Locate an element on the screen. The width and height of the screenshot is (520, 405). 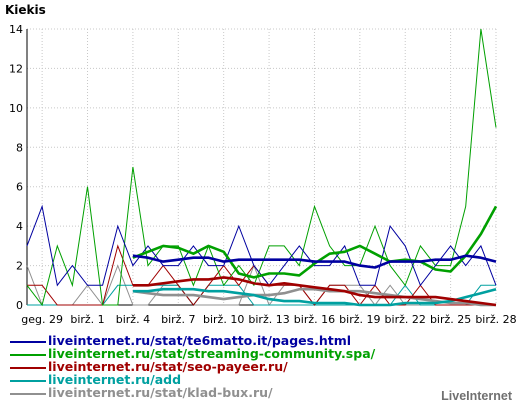
y-tick-label: 0 is located at coordinates (19, 305).